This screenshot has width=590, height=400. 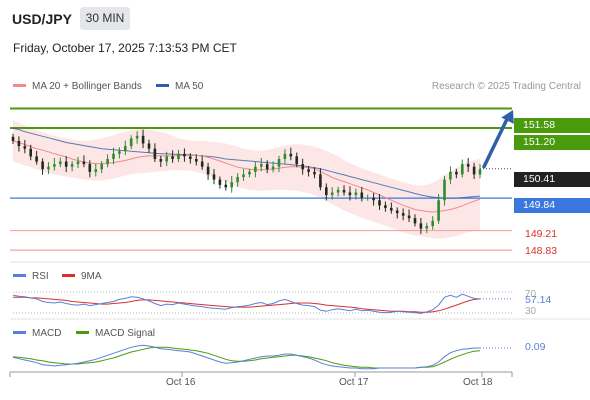 I want to click on forecast-arrow-shaft, so click(x=496, y=141).